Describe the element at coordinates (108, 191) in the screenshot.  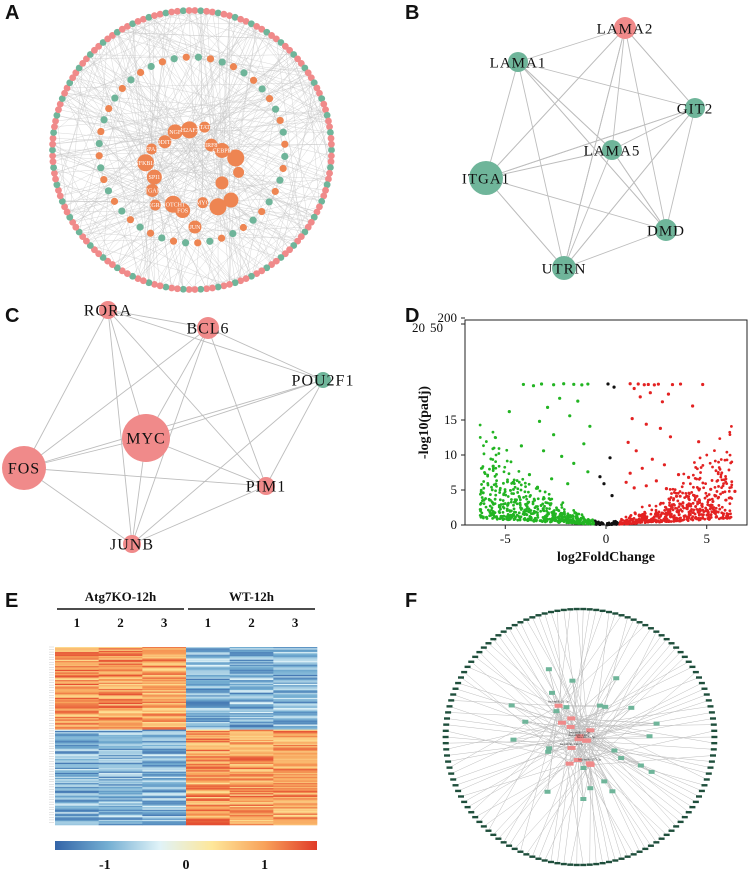
I see `middle-node` at that location.